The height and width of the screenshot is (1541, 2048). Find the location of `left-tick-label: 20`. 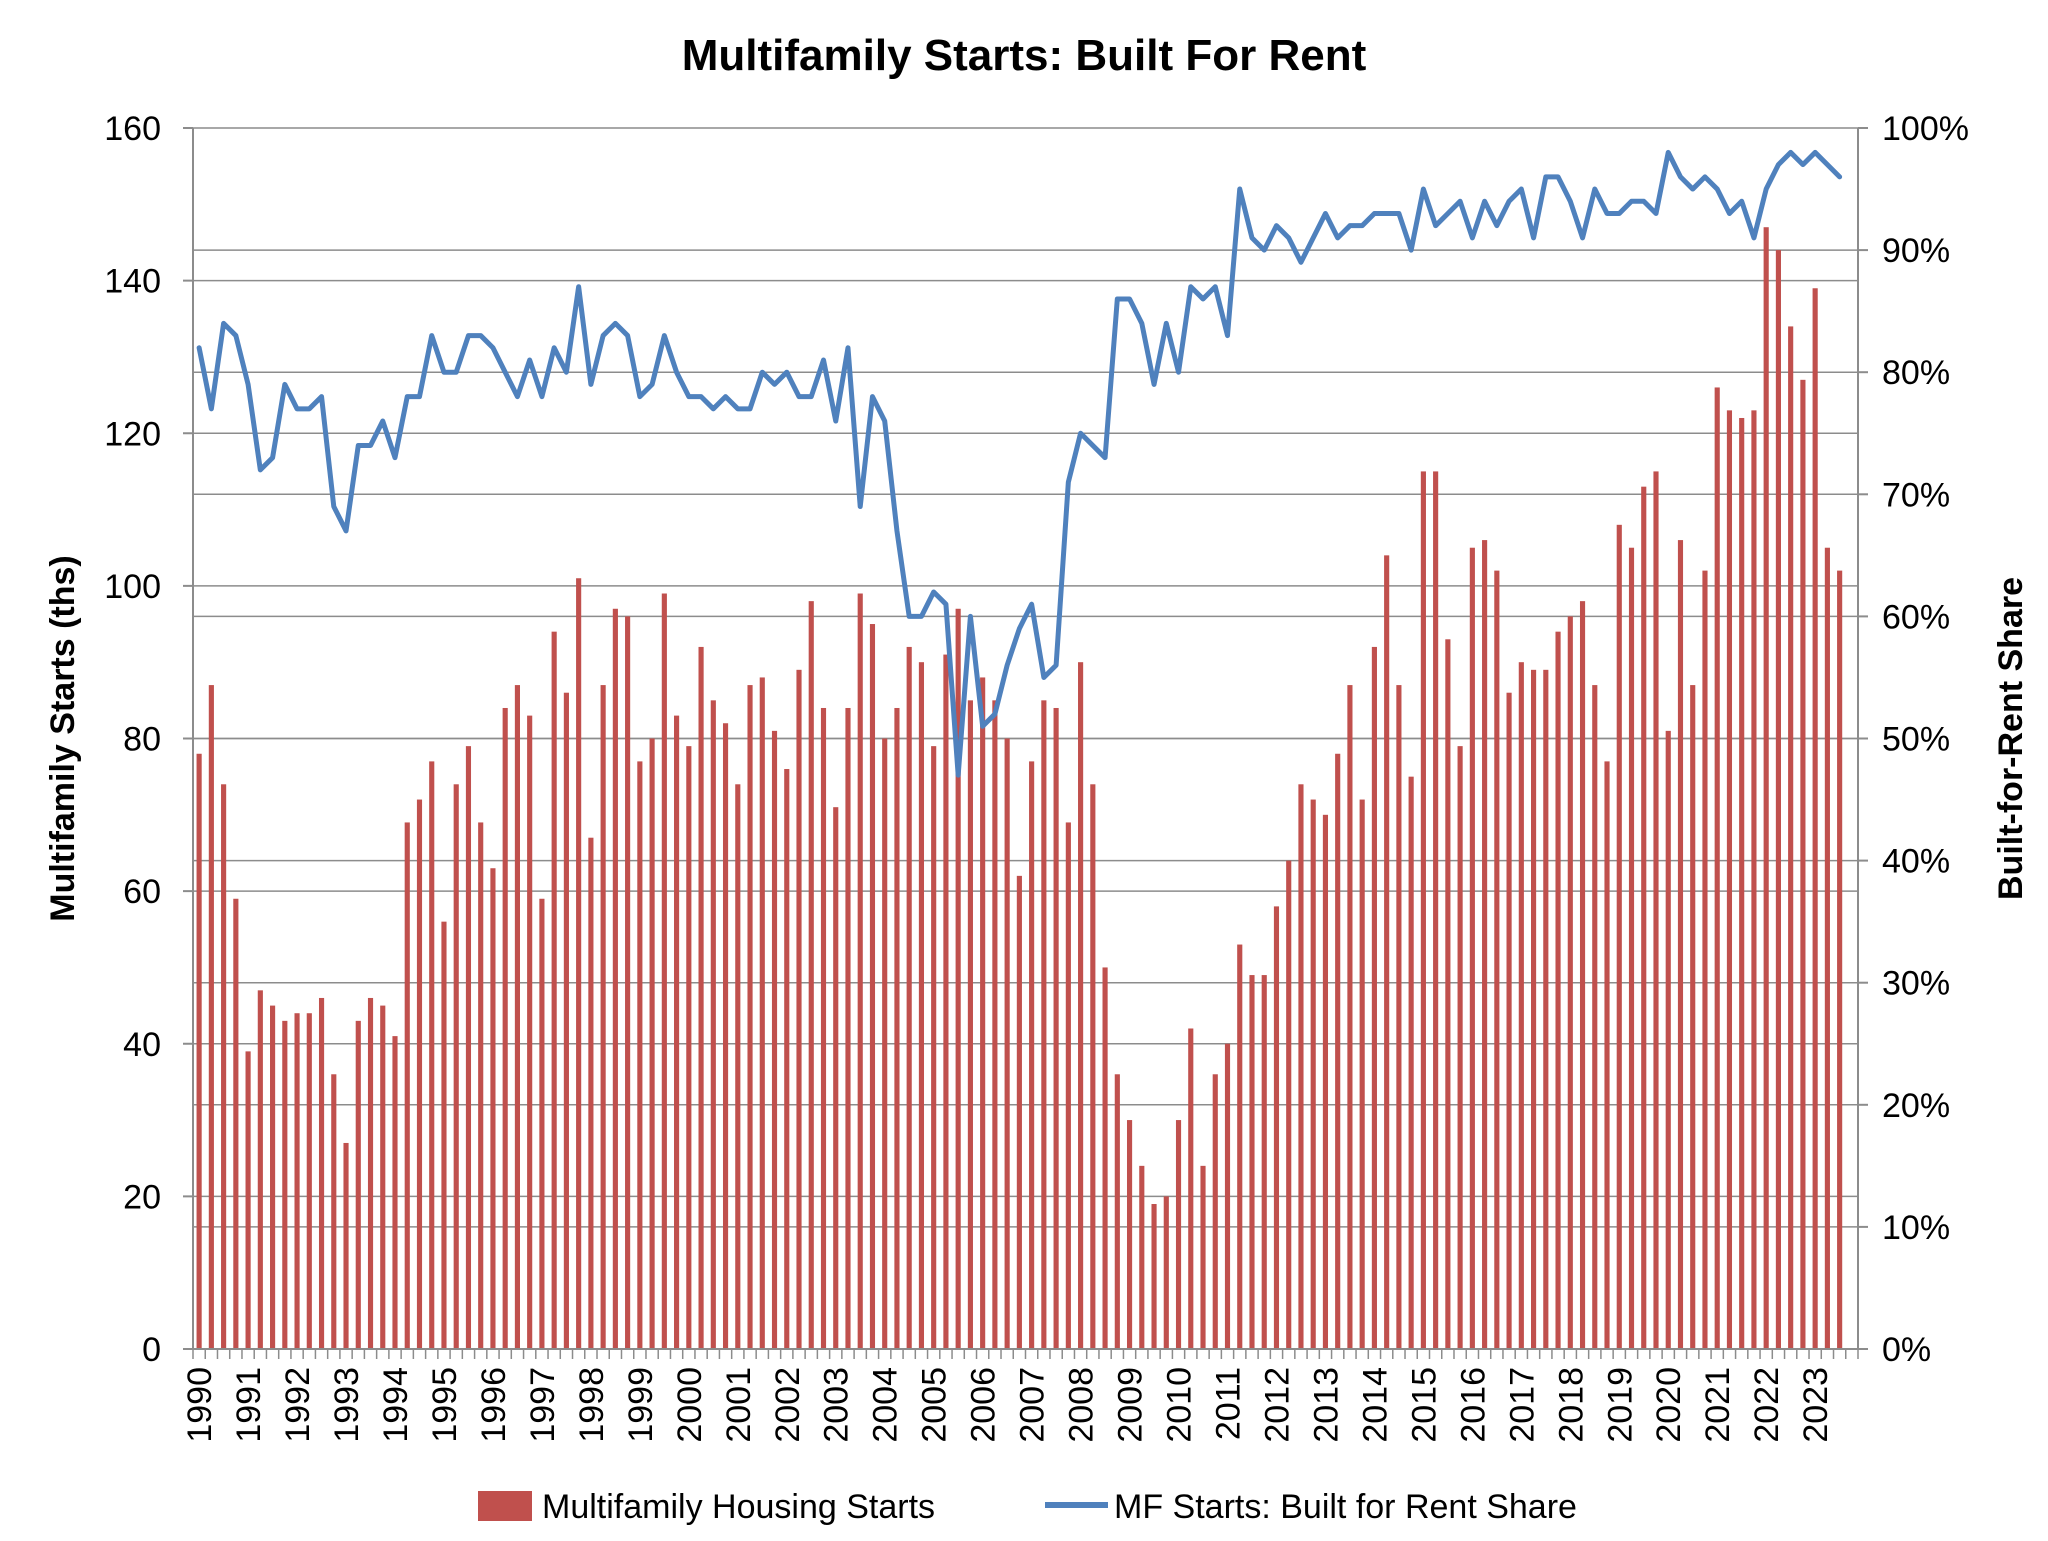

left-tick-label: 20 is located at coordinates (142, 1197).